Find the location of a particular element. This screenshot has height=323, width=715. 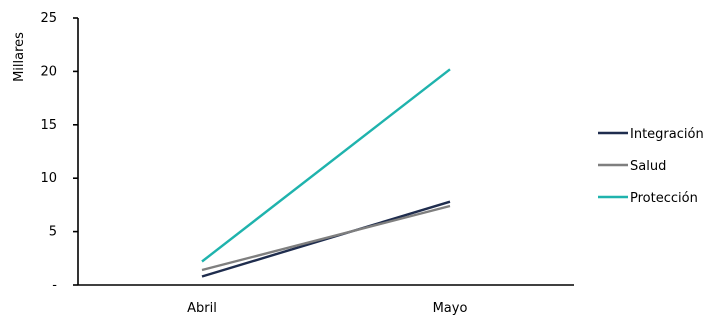

legend-item: Protección is located at coordinates (648, 198).